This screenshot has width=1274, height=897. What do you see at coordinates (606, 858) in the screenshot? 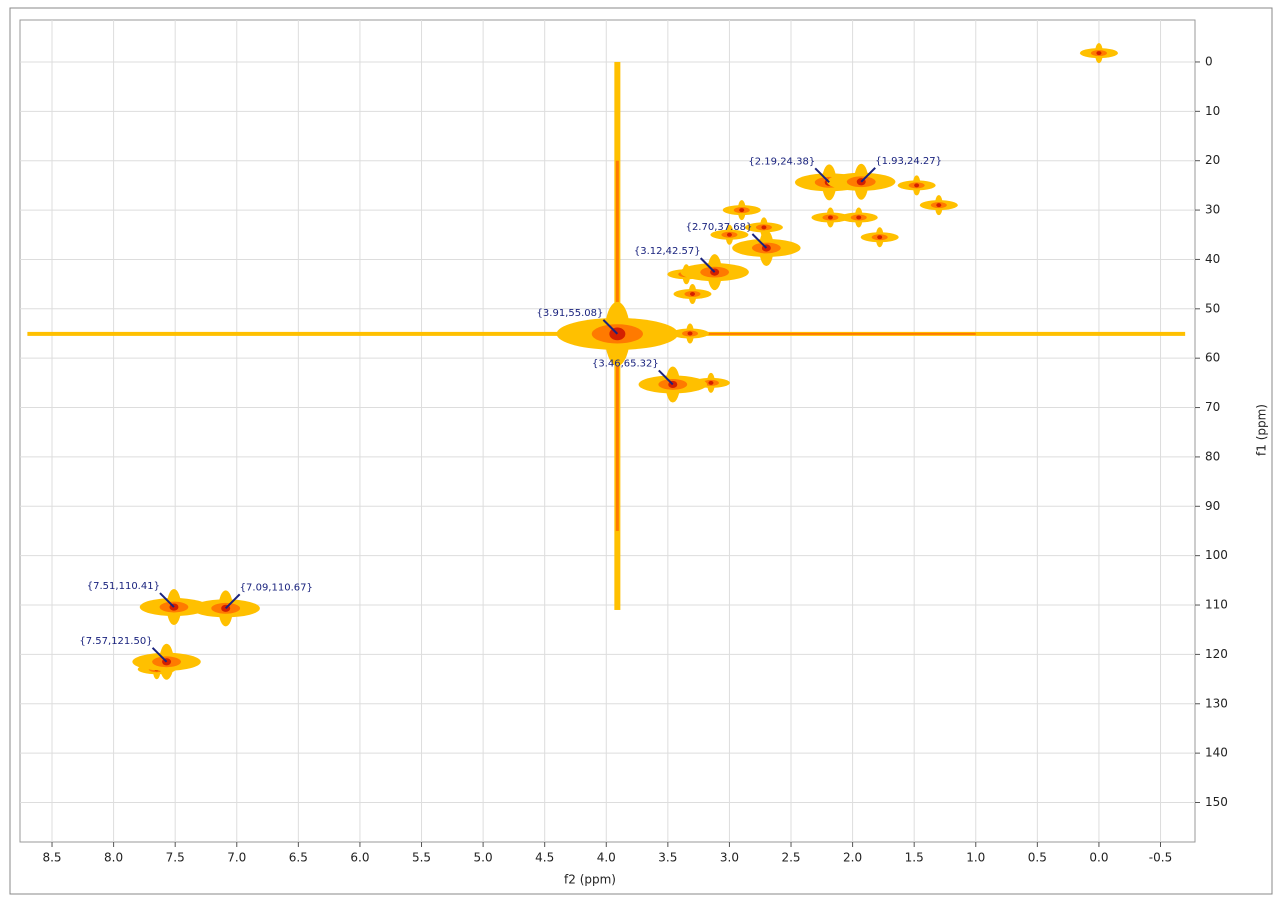
I see `x-tick-label: 4.0` at bounding box center [606, 858].